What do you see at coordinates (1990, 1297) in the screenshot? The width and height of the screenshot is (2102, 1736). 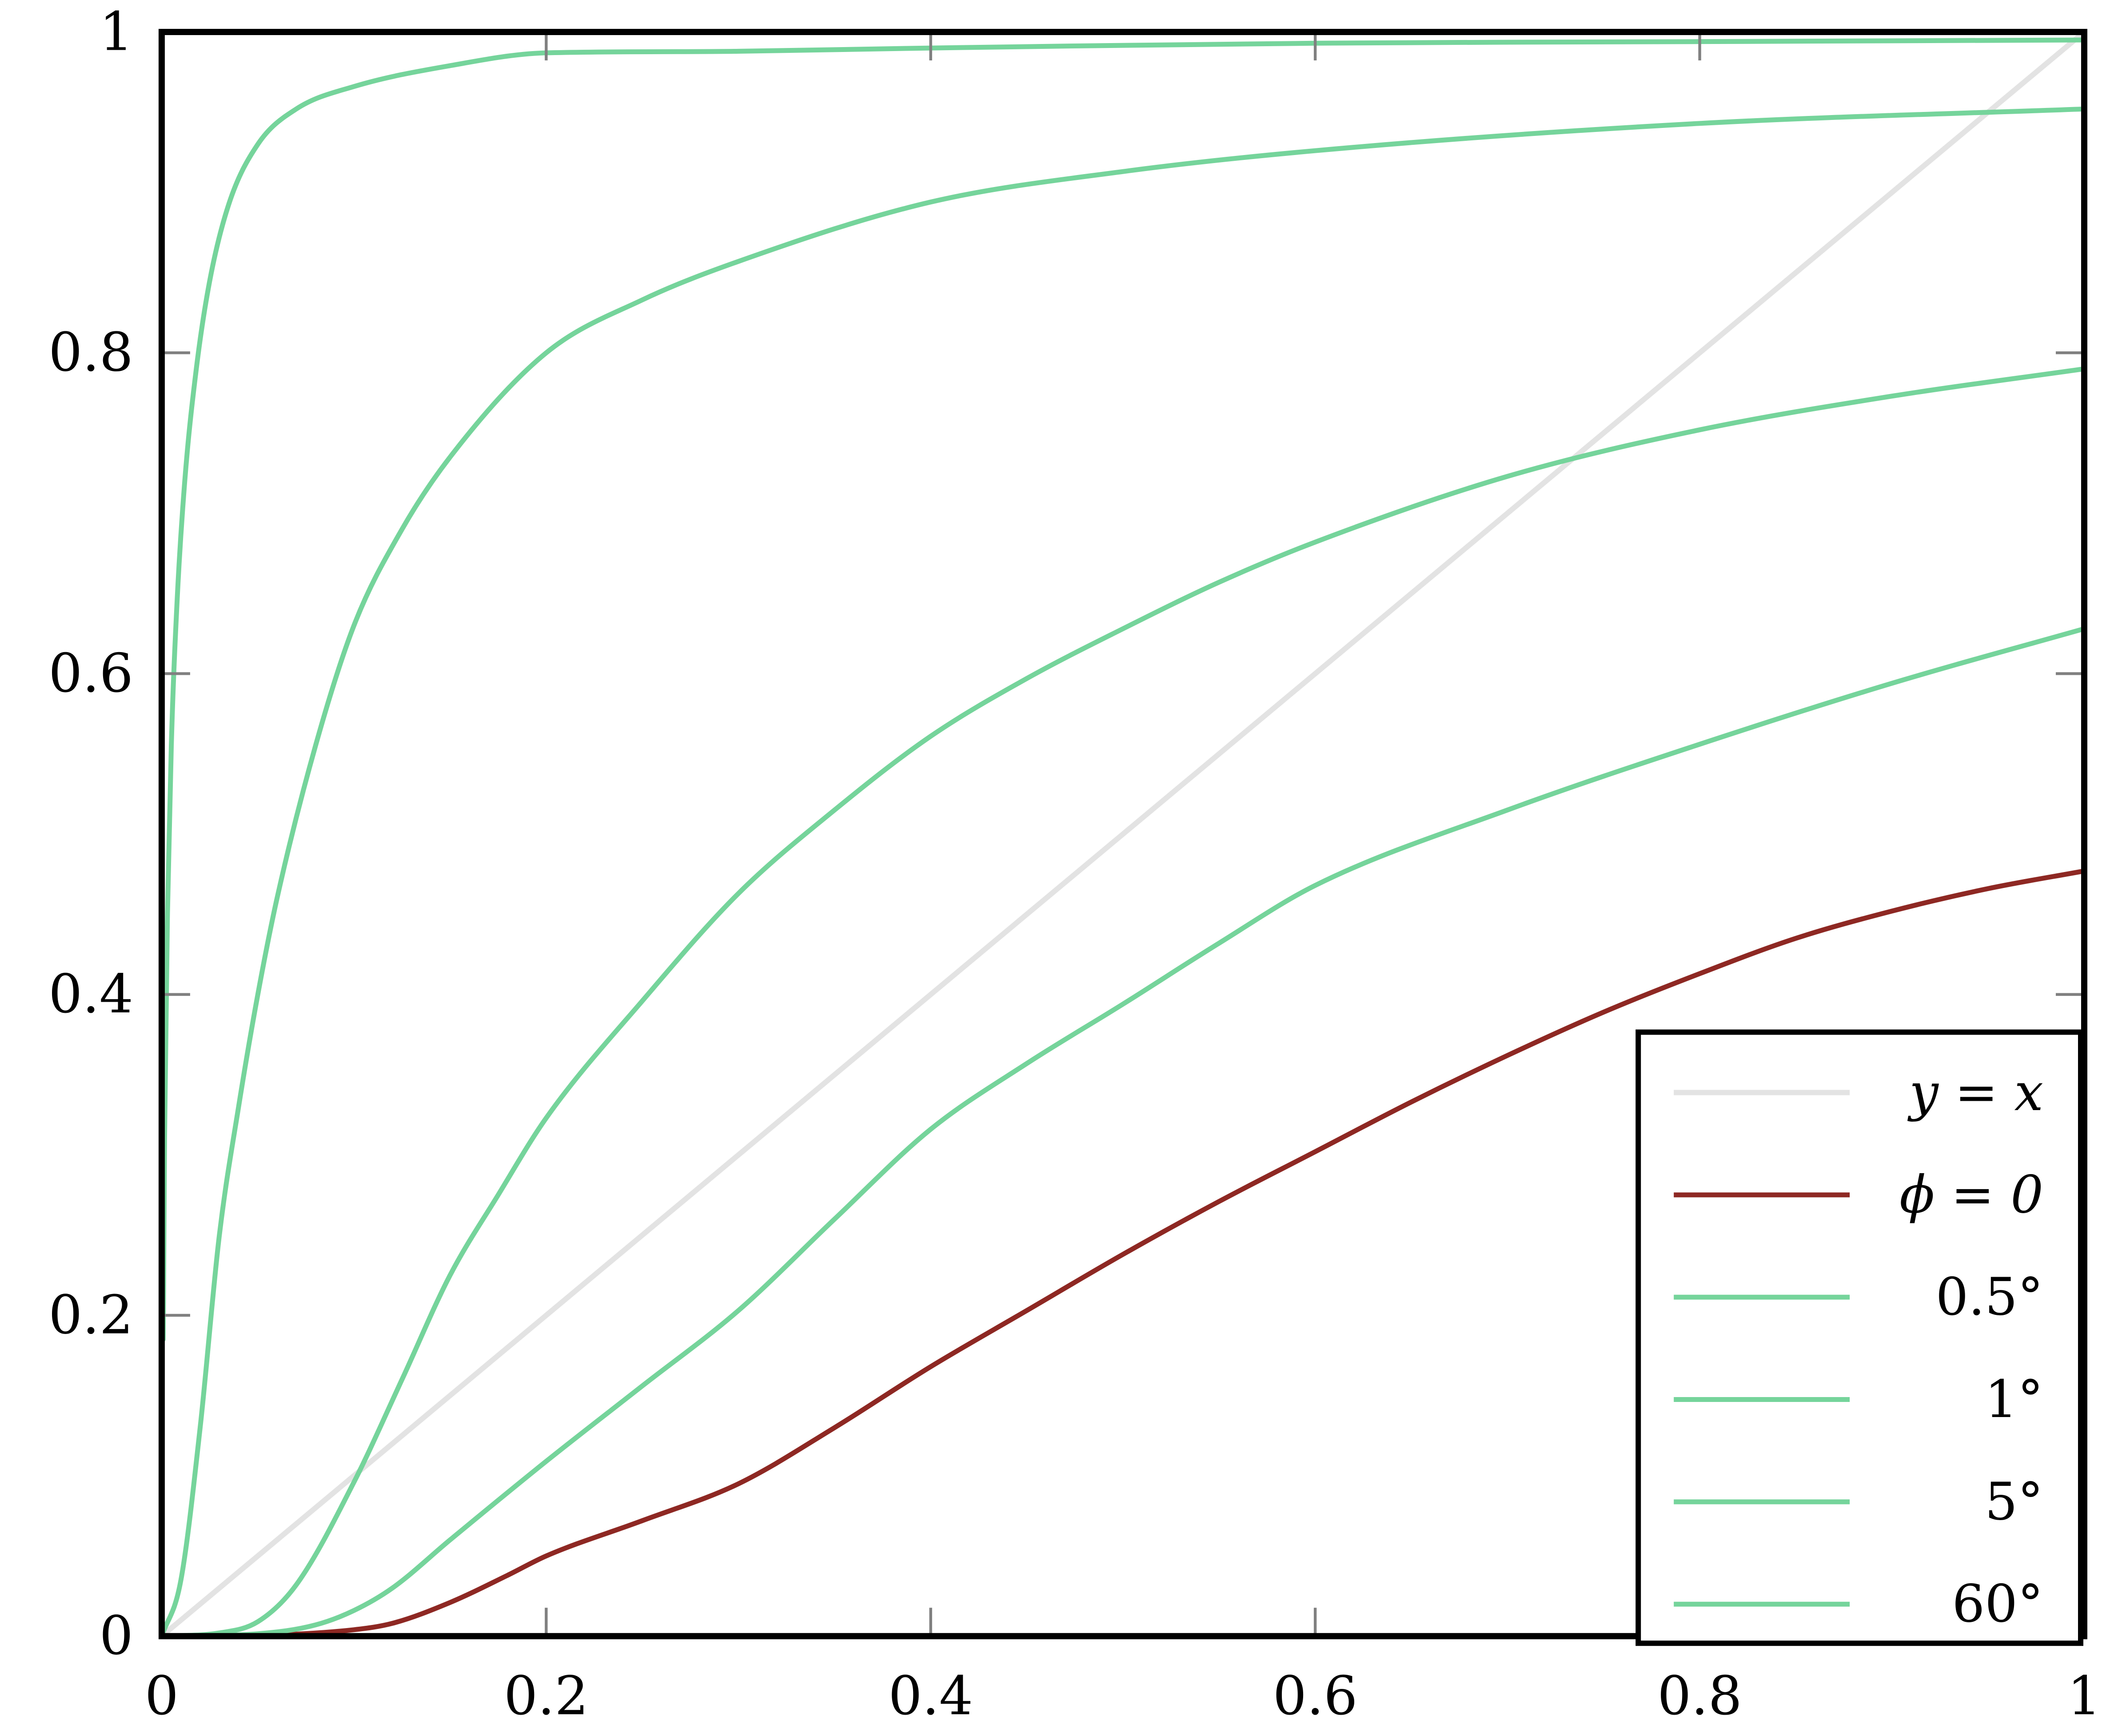 I see `legend-label-0p5-deg: 0.5°` at bounding box center [1990, 1297].